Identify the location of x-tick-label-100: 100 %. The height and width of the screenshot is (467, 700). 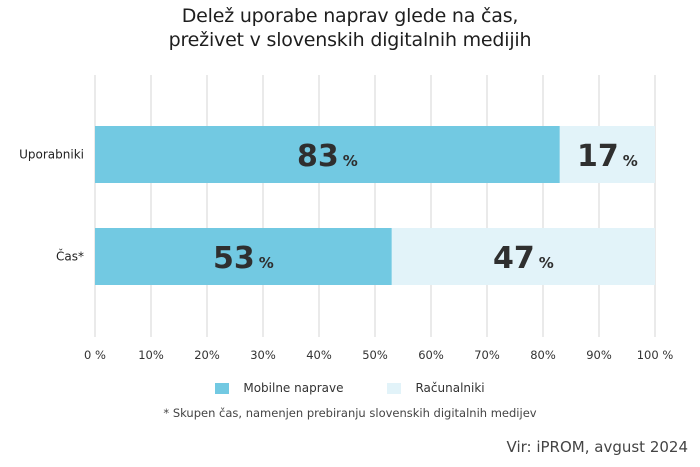
(655, 355).